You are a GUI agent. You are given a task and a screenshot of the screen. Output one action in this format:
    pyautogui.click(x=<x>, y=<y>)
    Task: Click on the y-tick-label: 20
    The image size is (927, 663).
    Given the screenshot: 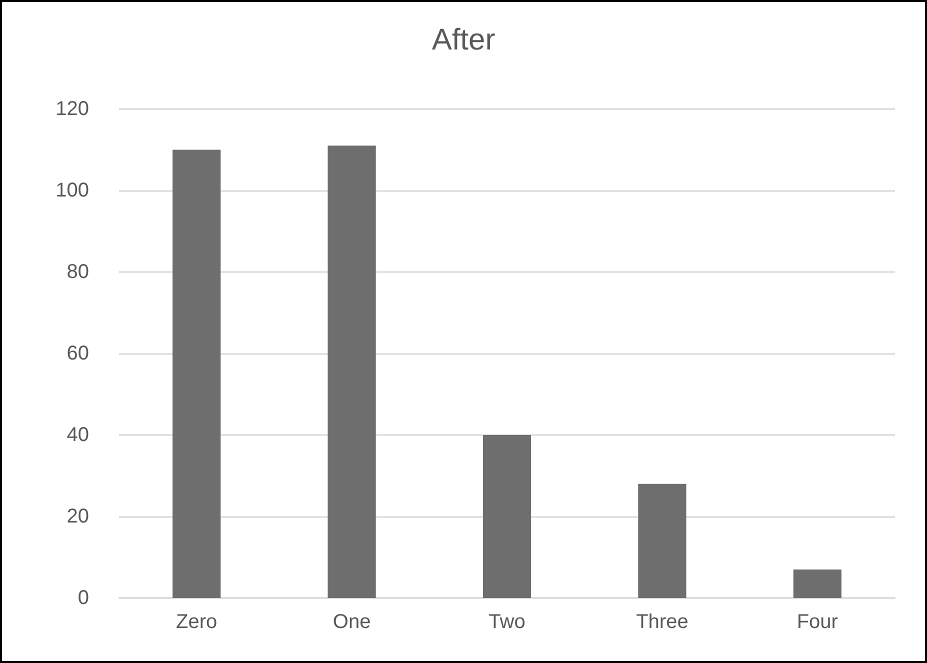 What is the action you would take?
    pyautogui.click(x=77, y=517)
    